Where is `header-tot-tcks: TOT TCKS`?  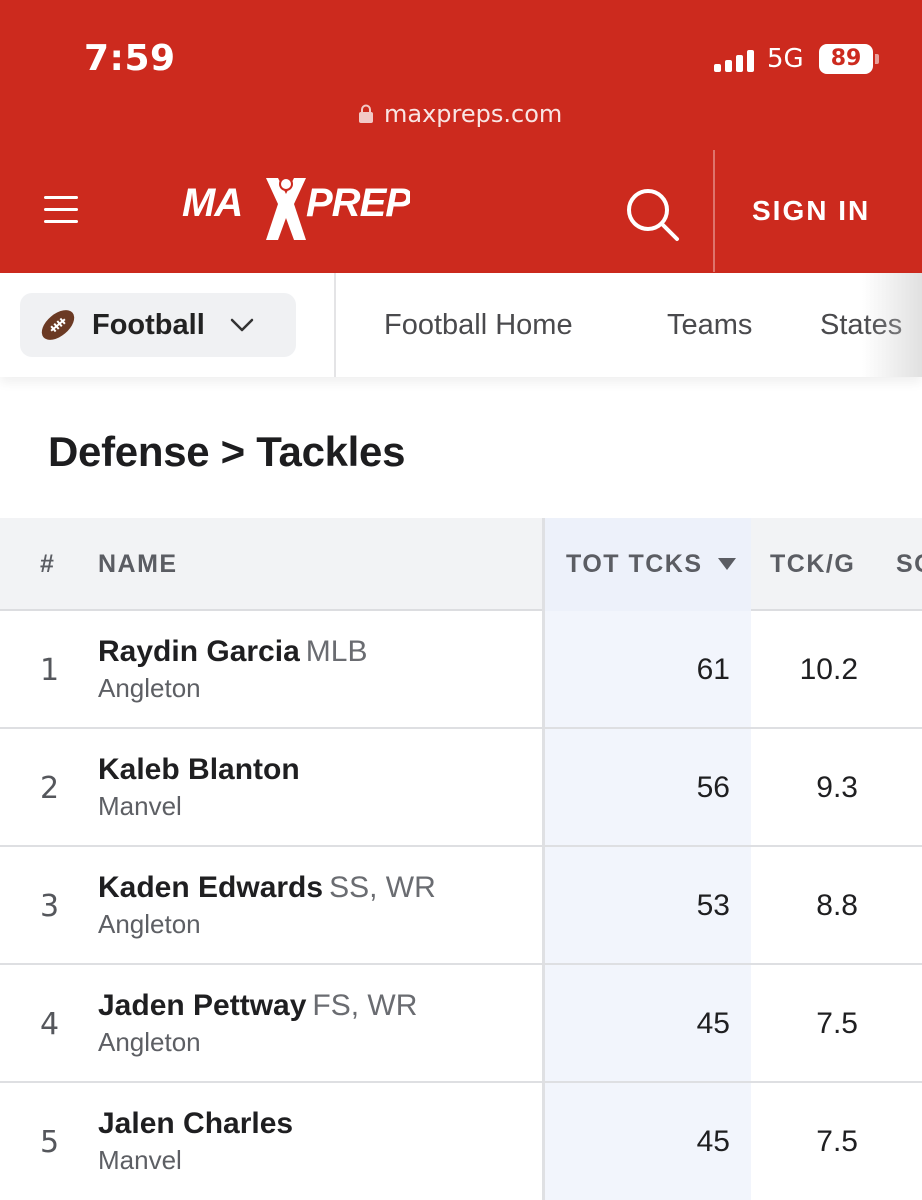 header-tot-tcks: TOT TCKS is located at coordinates (651, 564).